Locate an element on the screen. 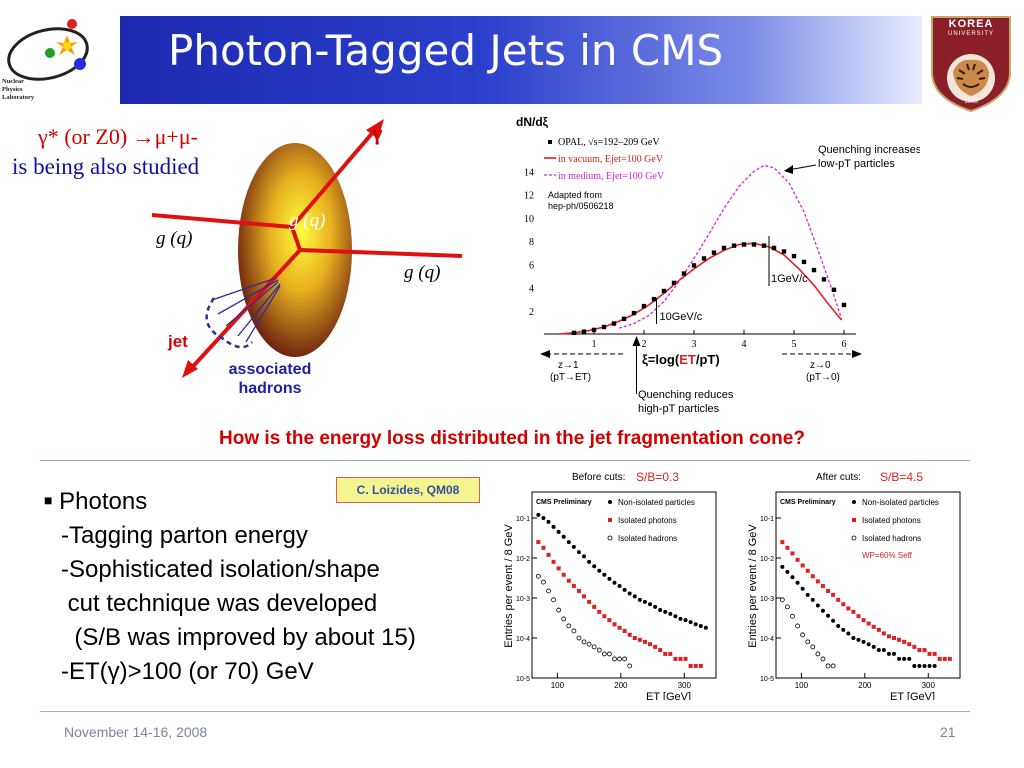 This screenshot has width=1024, height=768. lab-logo-line-3: Laboratory is located at coordinates (18, 97).